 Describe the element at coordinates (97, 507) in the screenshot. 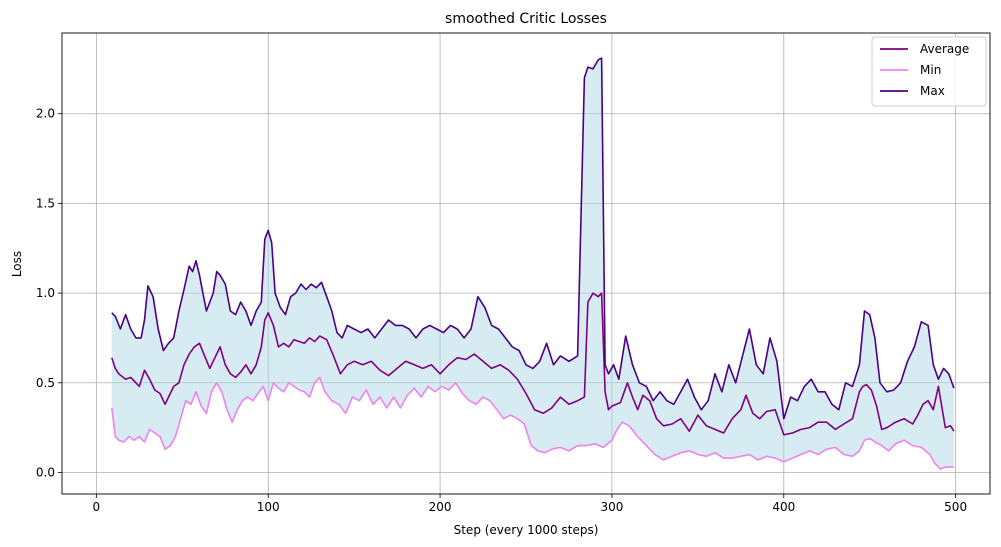

I see `x-tick-label: 0` at that location.